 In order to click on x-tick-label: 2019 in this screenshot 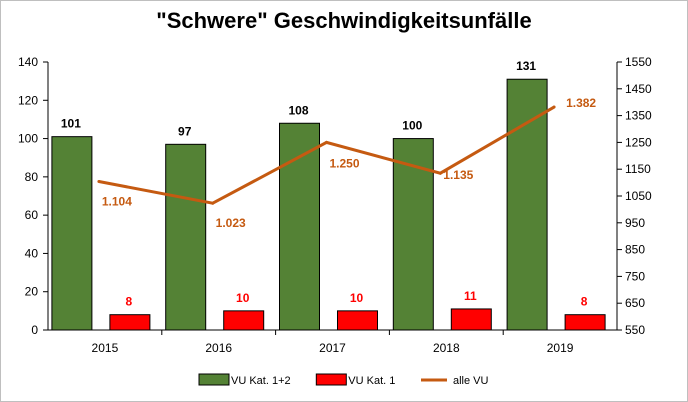, I will do `click(560, 348)`.